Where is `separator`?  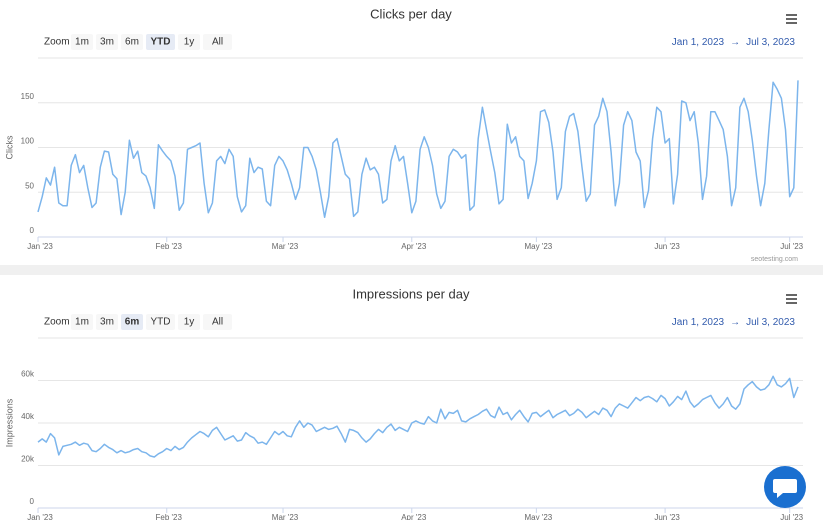
separator is located at coordinates (411, 270).